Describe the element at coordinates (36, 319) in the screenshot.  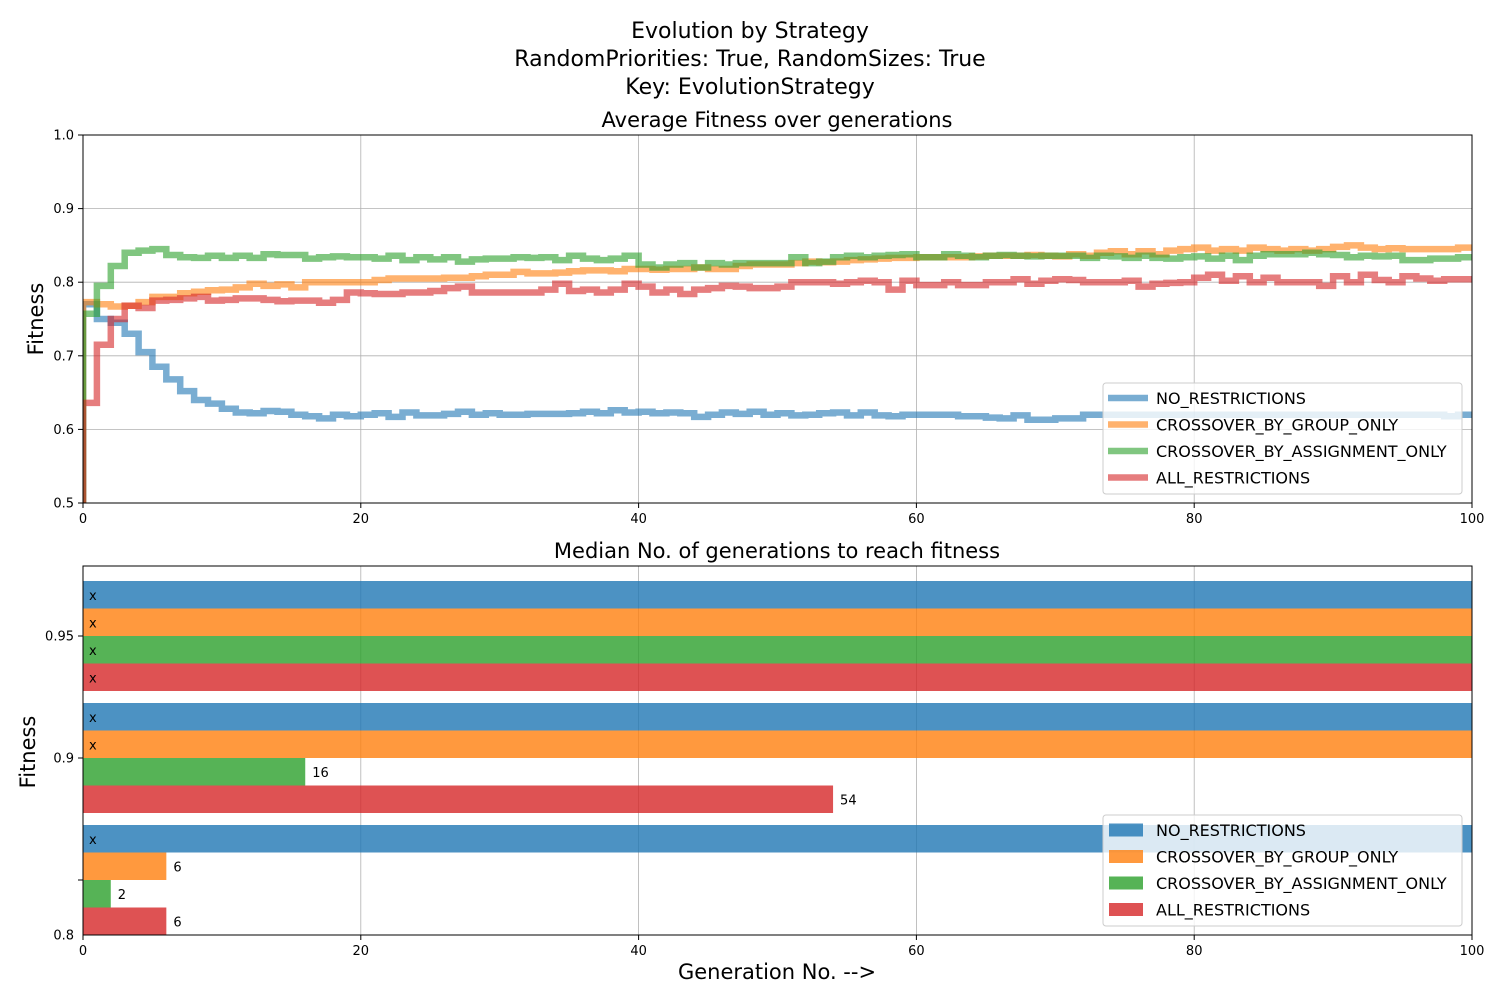
I see `line-chart-ylabel: Fitness` at that location.